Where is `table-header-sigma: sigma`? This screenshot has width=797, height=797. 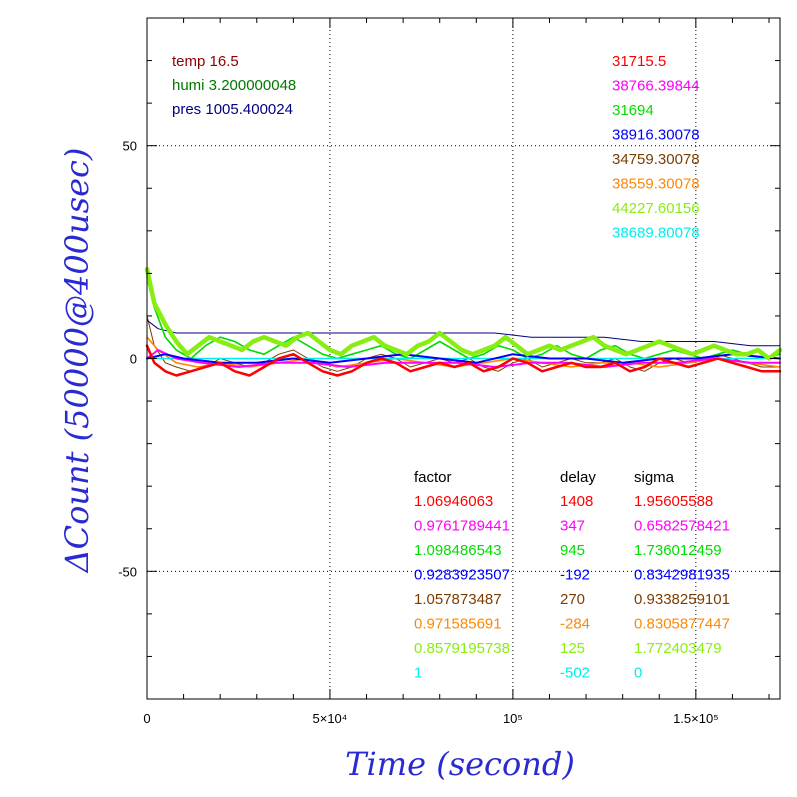
table-header-sigma: sigma is located at coordinates (654, 477).